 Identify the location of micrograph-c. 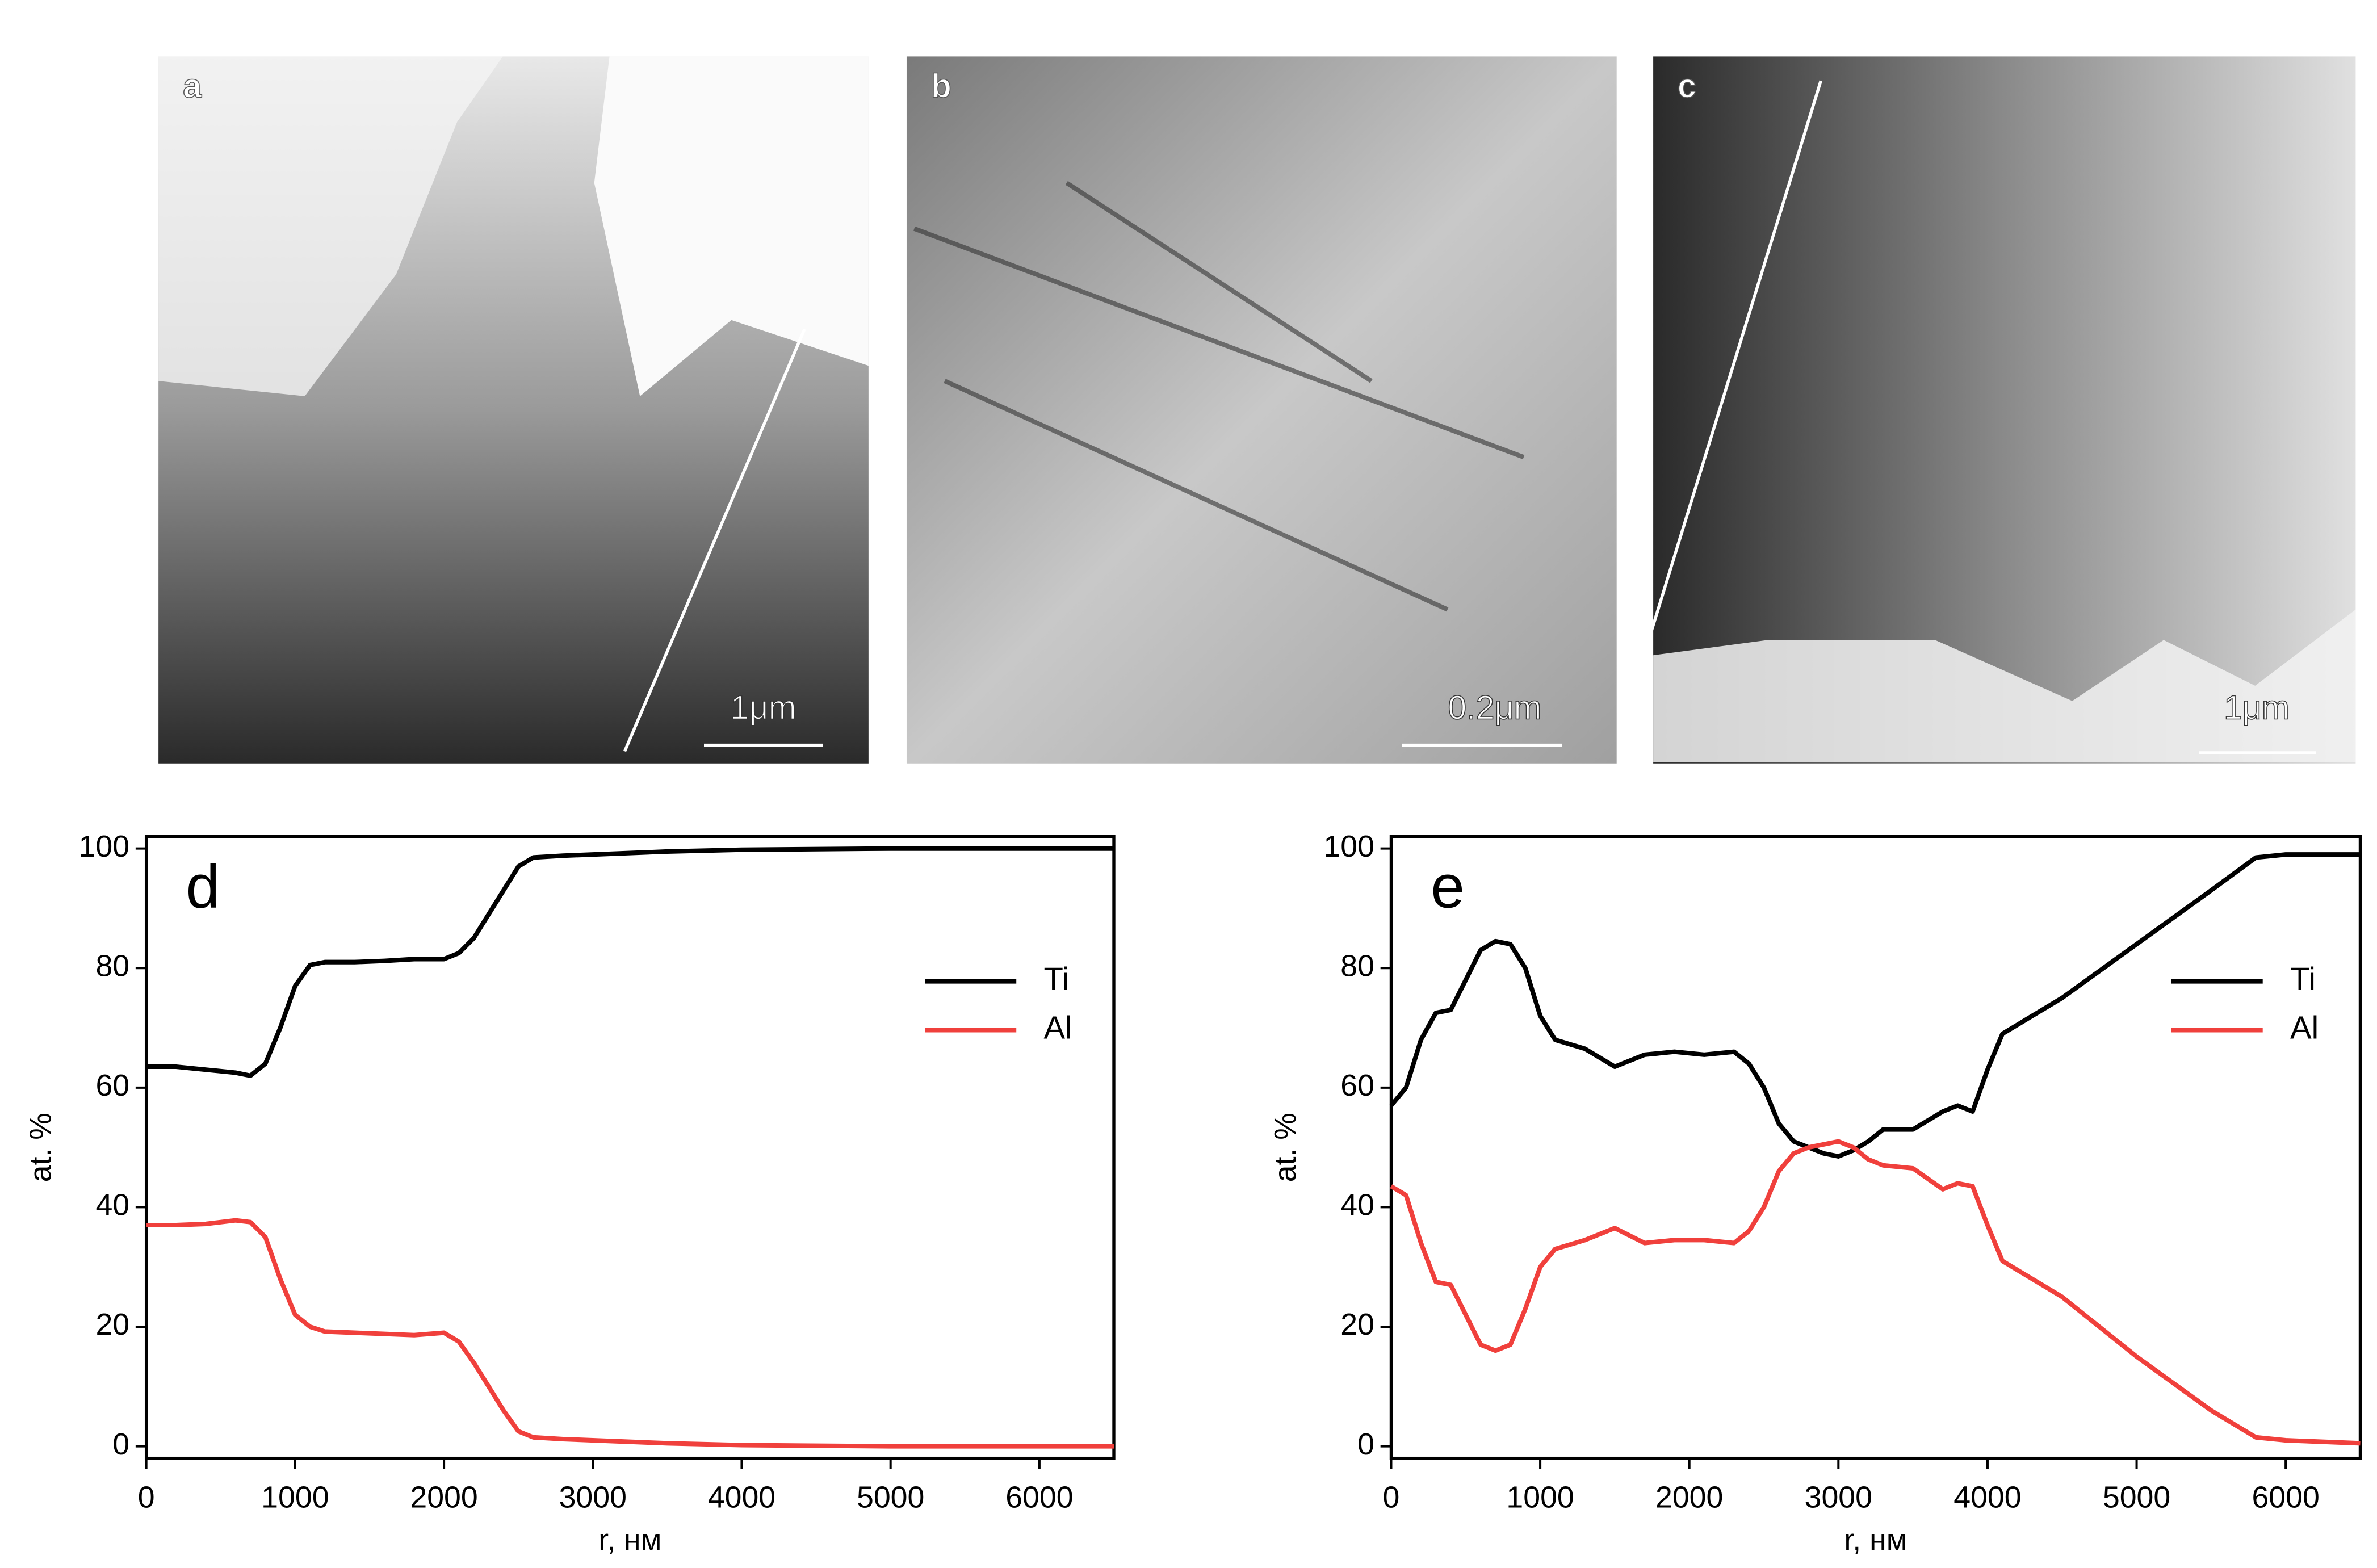
(2001, 410).